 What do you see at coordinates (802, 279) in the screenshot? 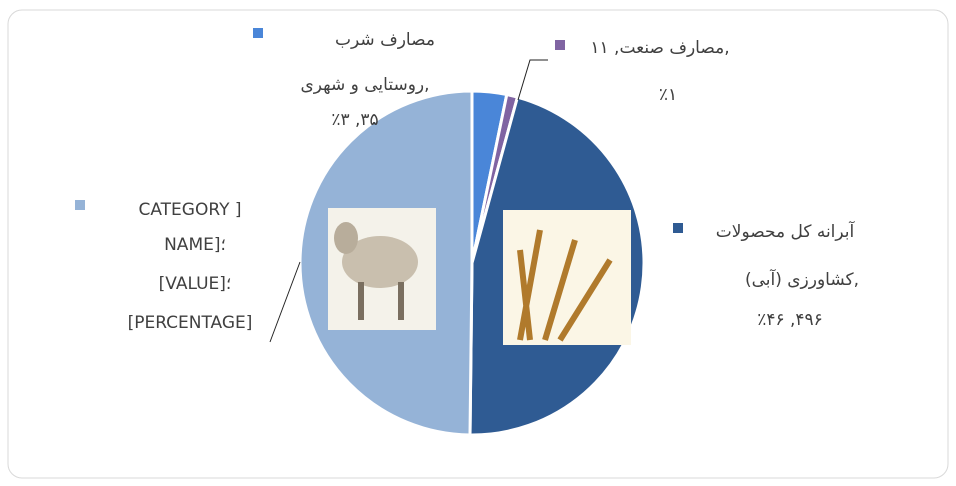
I see `data-label: کشاورزی (آبی),` at bounding box center [802, 279].